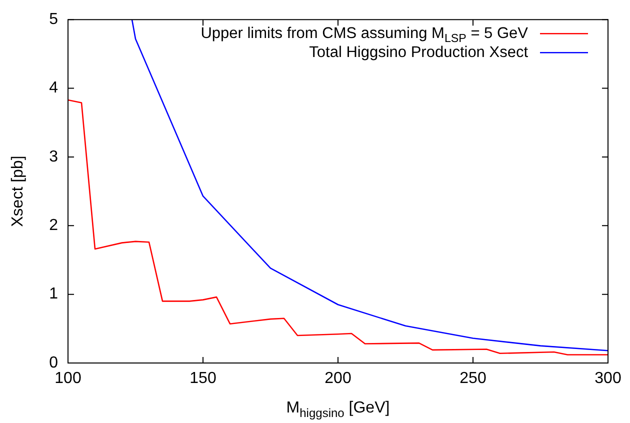 The height and width of the screenshot is (423, 630). Describe the element at coordinates (68, 379) in the screenshot. I see `x-tick-label: 100` at that location.